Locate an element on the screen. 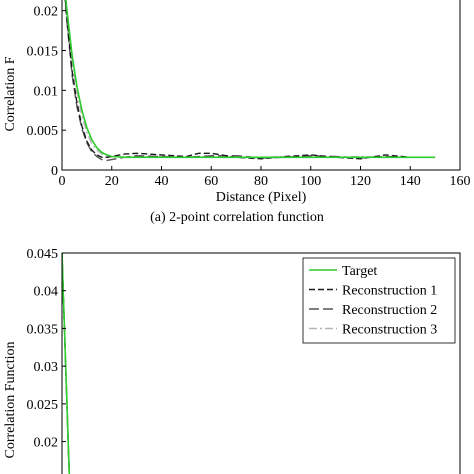 This screenshot has width=474, height=474. chart-b-y-tick-label: 0.045 is located at coordinates (43, 254).